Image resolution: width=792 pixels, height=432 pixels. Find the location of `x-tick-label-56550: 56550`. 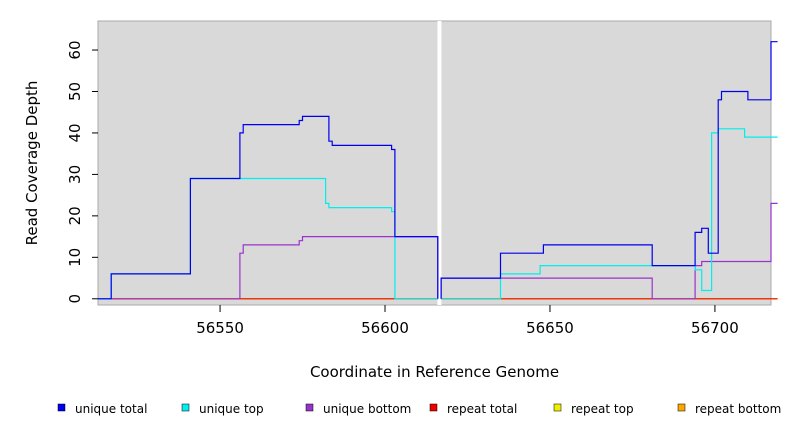

x-tick-label-56550: 56550 is located at coordinates (220, 328).